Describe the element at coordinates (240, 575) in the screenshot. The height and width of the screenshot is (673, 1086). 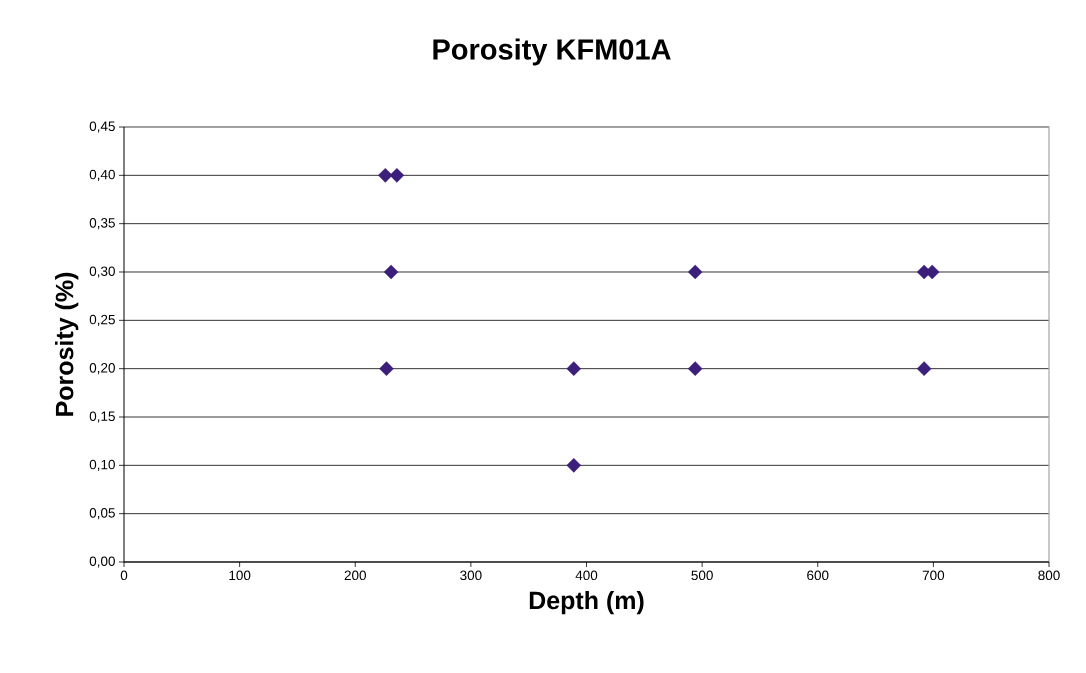
I see `x-tick-label: 100` at that location.